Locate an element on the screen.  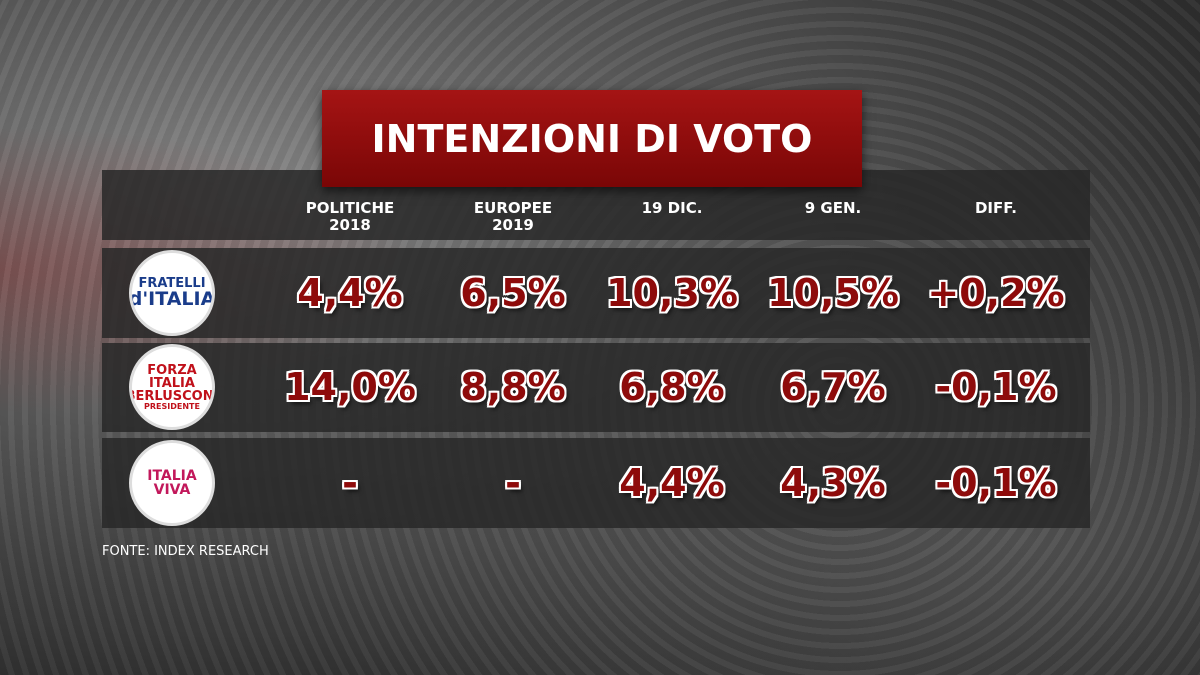
party-logo: FRATELLI d'ITALIA is located at coordinates (172, 293).